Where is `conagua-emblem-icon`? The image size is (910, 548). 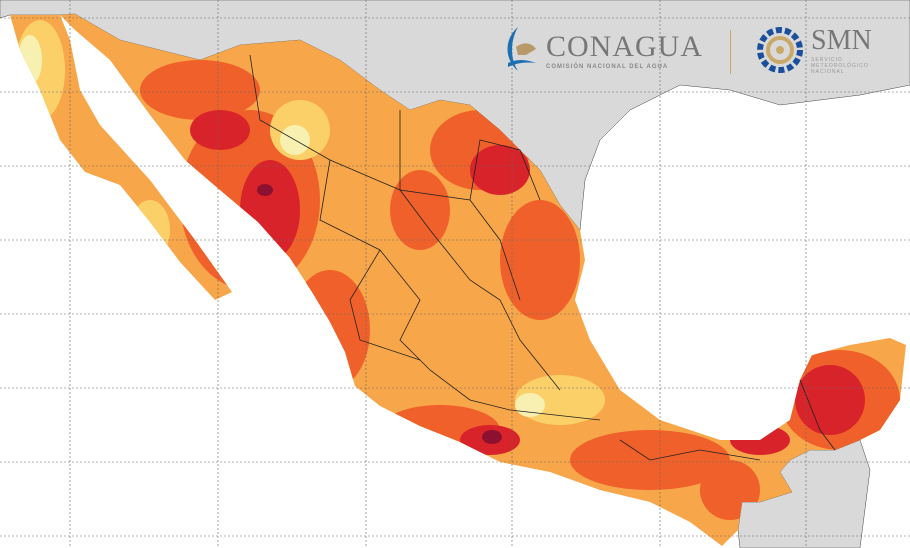
conagua-emblem-icon is located at coordinates (521, 49).